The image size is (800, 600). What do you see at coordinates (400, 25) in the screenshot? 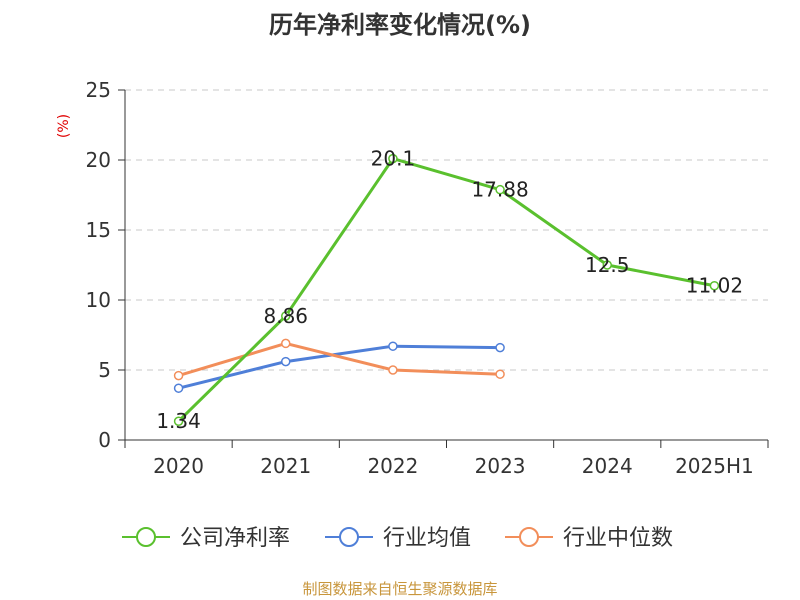
I see `chart-title: 历年净利率变化情况(%)` at bounding box center [400, 25].